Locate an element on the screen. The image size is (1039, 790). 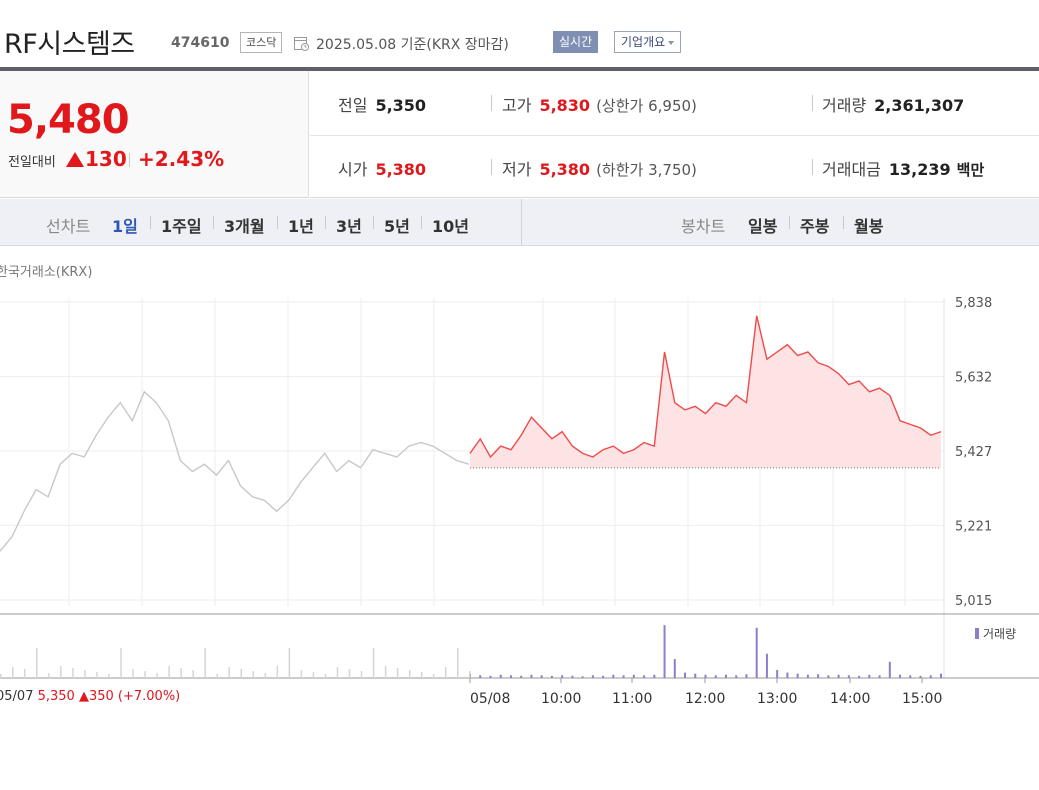
data-source: 한국거래소(KRX) is located at coordinates (46, 272).